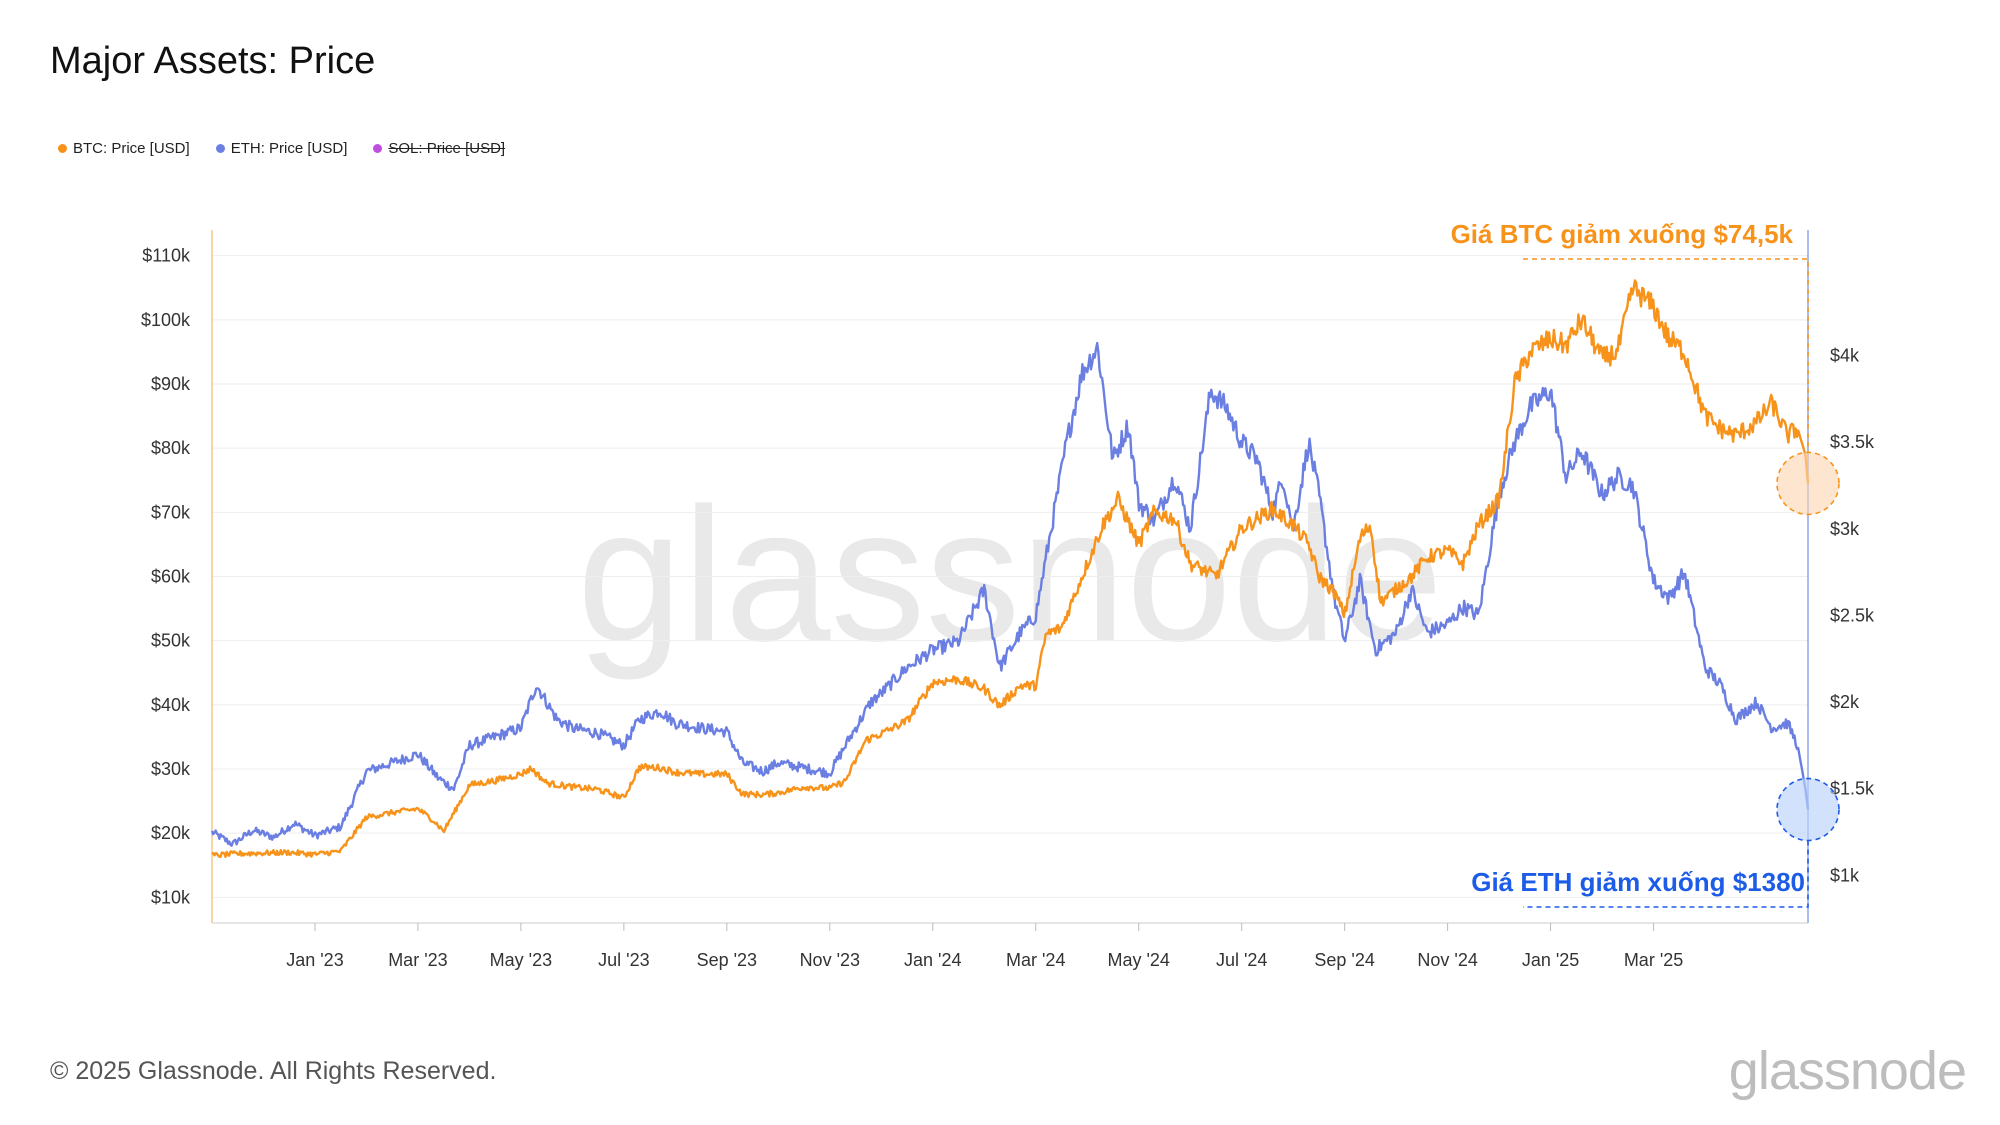 This screenshot has width=2000, height=1125. I want to click on legend-label-sol: SOL: Price [USD], so click(447, 148).